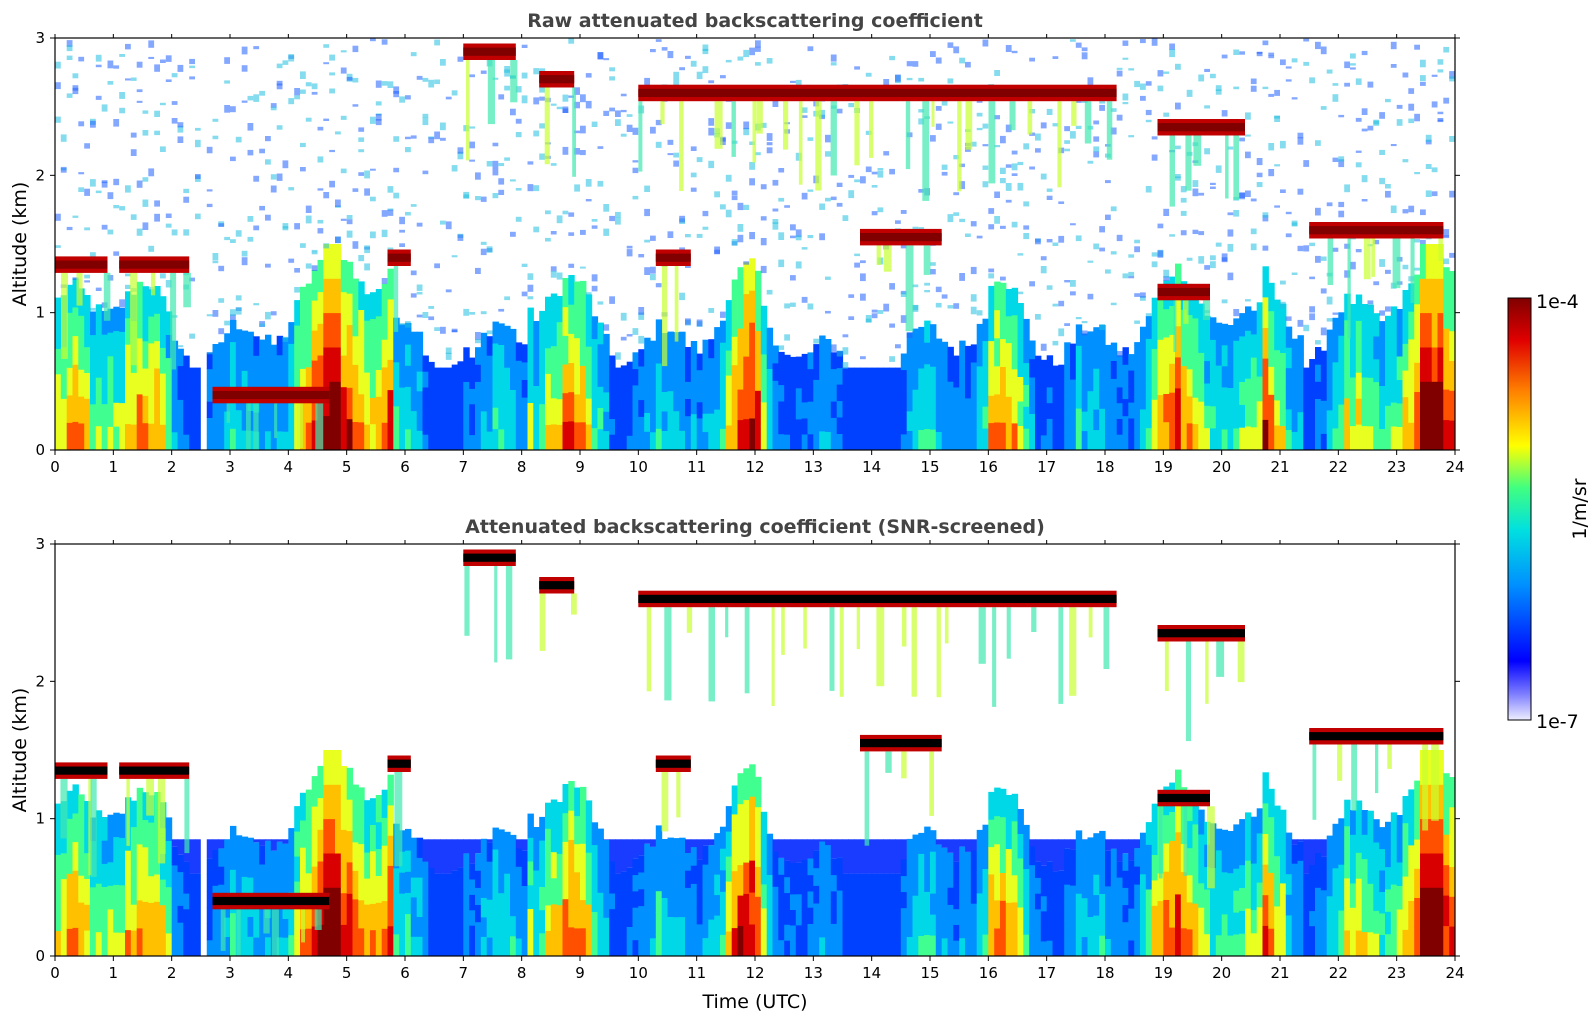  What do you see at coordinates (580, 973) in the screenshot?
I see `x-tick-label: 9` at bounding box center [580, 973].